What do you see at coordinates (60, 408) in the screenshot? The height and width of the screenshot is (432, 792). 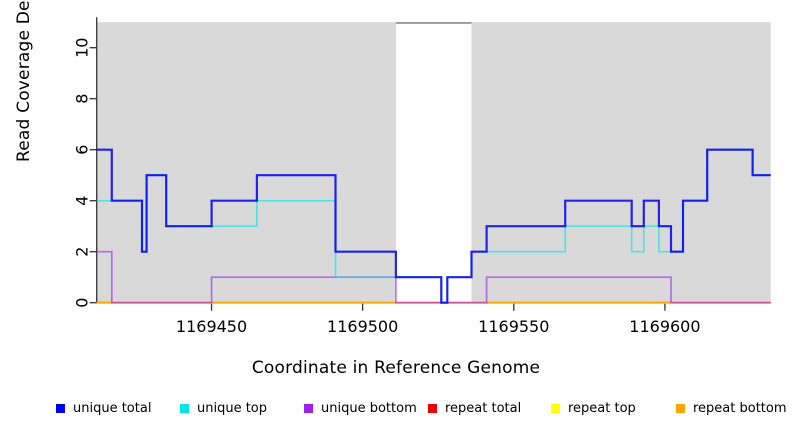 I see `legend-swatch-unique-total` at bounding box center [60, 408].